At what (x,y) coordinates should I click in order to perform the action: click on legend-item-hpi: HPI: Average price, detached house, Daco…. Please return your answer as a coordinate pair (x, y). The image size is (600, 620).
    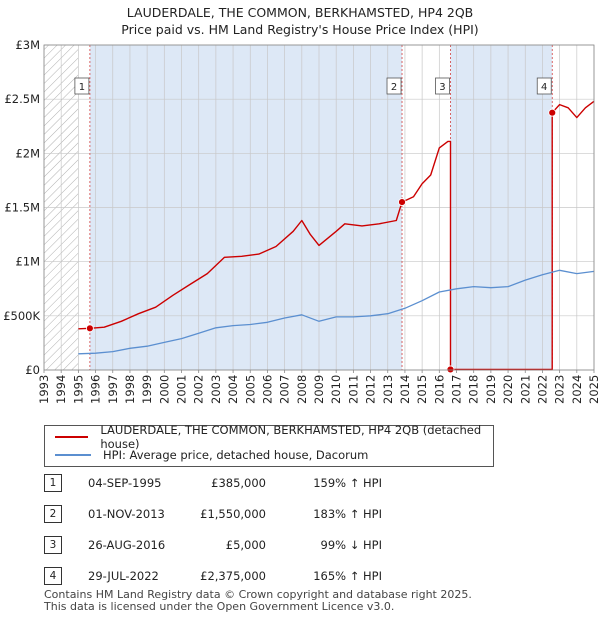
    Looking at the image, I should click on (211, 455).